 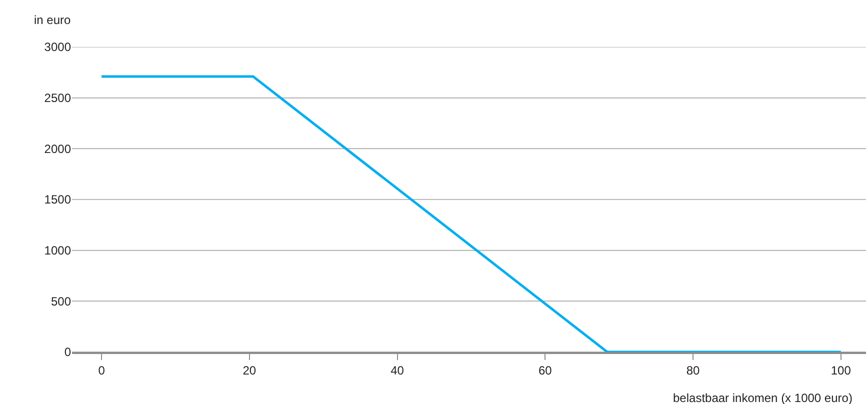 What do you see at coordinates (249, 370) in the screenshot?
I see `x-tick-label: 20` at bounding box center [249, 370].